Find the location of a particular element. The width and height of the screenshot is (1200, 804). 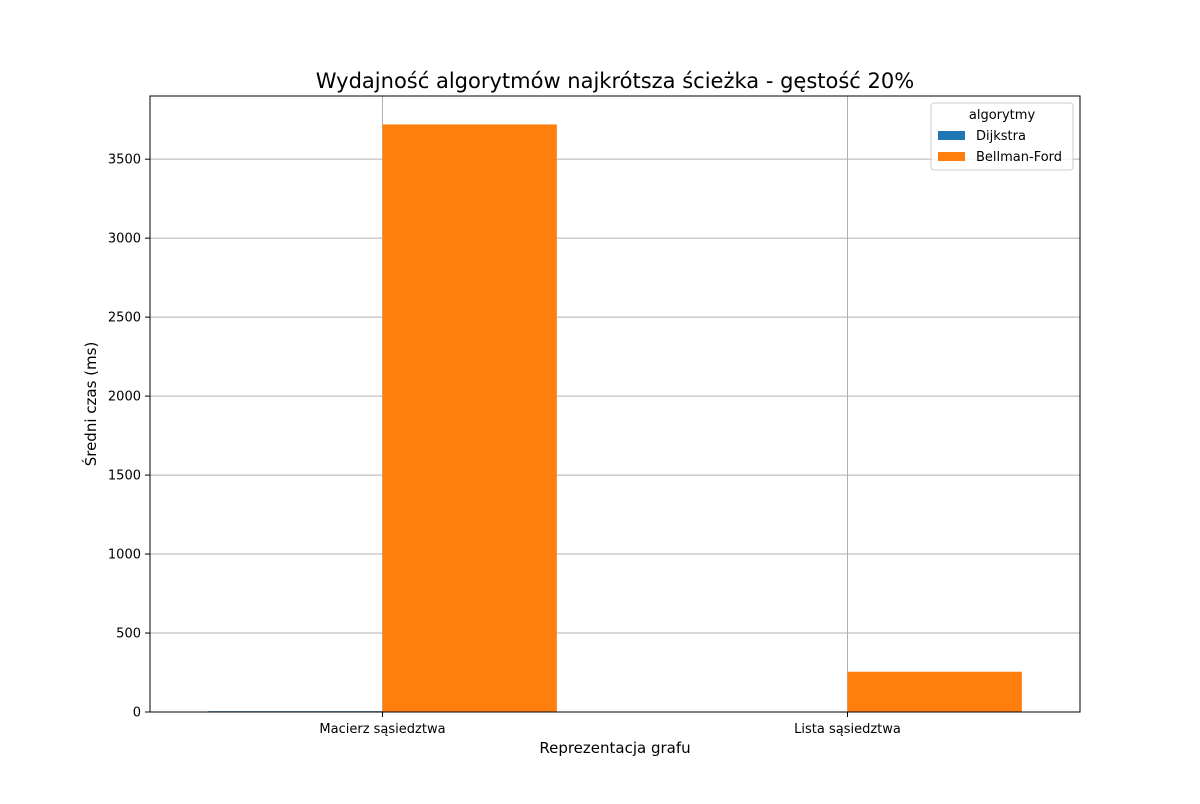

legend-swatch-dijkstra is located at coordinates (951, 135).